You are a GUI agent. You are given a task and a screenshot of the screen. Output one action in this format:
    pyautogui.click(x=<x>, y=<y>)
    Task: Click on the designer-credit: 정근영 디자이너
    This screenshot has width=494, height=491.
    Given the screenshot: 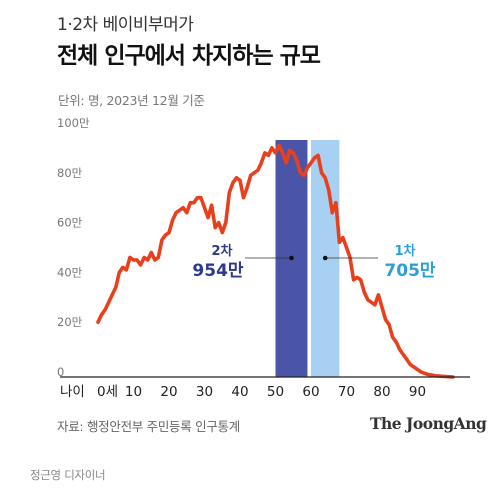 What is the action you would take?
    pyautogui.click(x=68, y=475)
    